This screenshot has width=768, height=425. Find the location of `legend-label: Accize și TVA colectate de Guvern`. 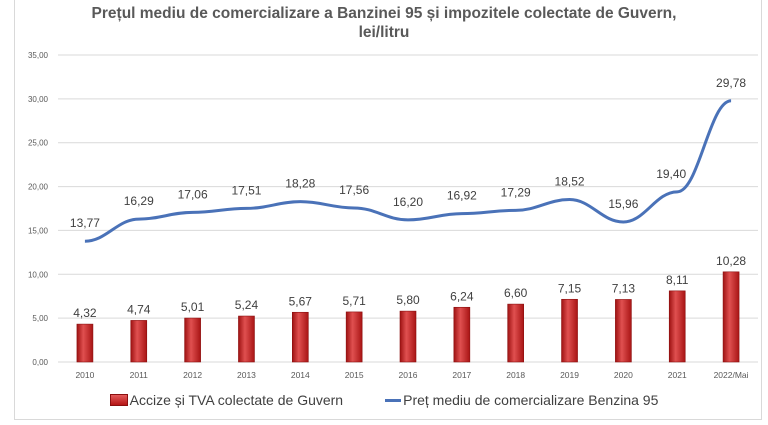

legend-label: Accize și TVA colectate de Guvern is located at coordinates (236, 400).